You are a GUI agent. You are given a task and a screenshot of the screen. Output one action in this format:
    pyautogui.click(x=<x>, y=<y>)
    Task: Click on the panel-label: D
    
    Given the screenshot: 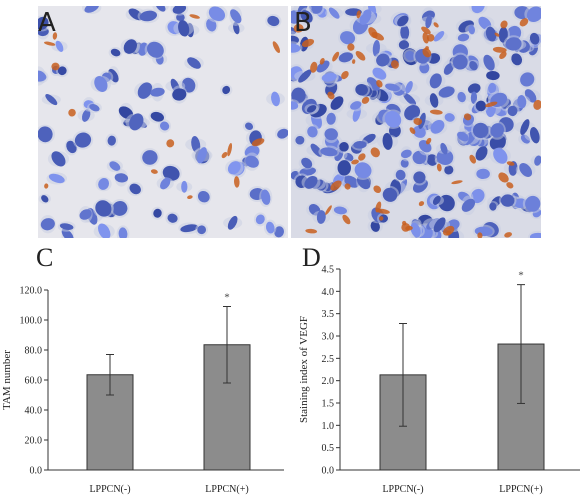 What is the action you would take?
    pyautogui.click(x=311, y=257)
    